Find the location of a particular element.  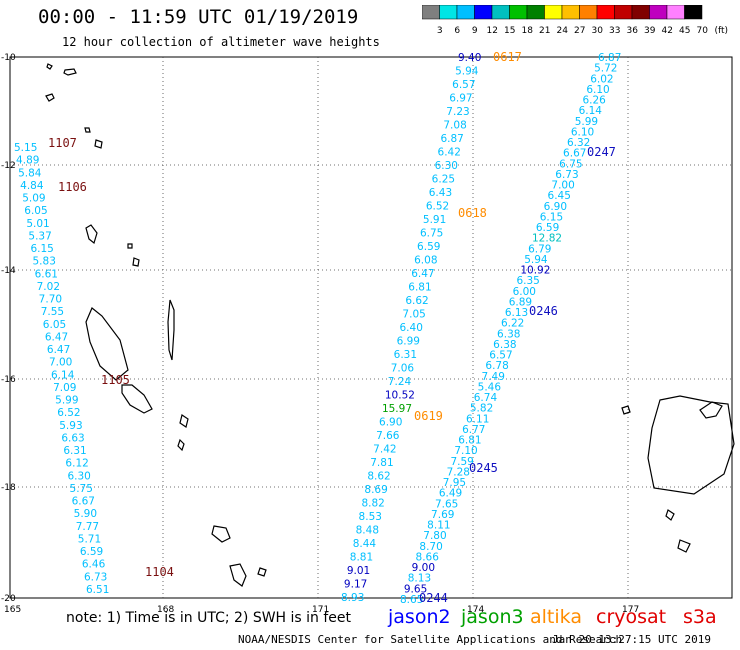

swh-value: 8.81 is located at coordinates (361, 558).